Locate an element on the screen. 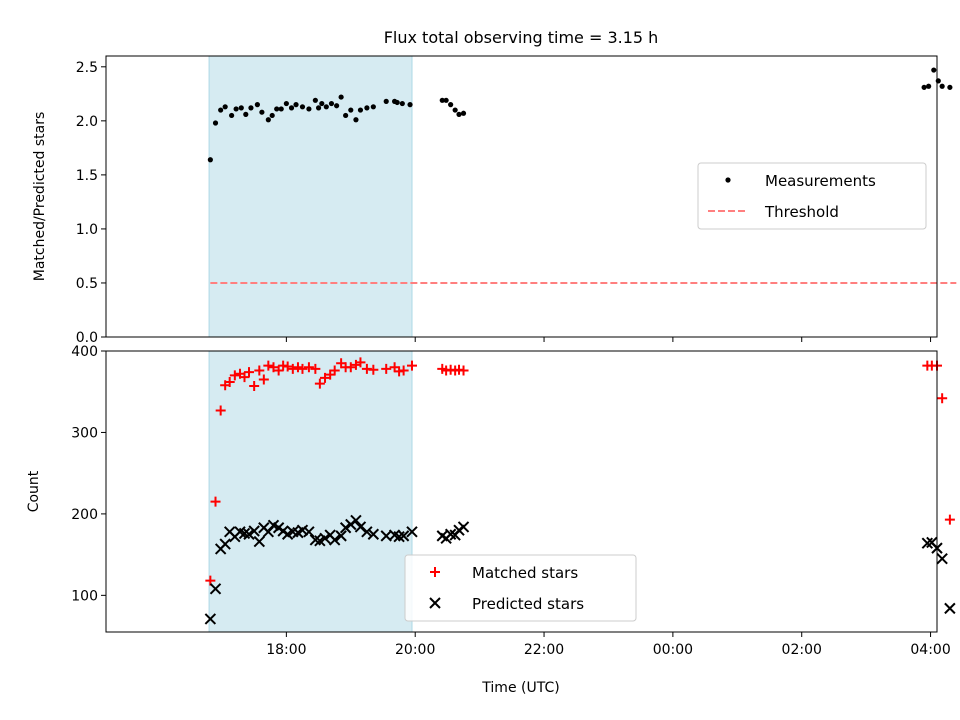 The image size is (960, 720). y-tick-label: 1.0 is located at coordinates (87, 230).